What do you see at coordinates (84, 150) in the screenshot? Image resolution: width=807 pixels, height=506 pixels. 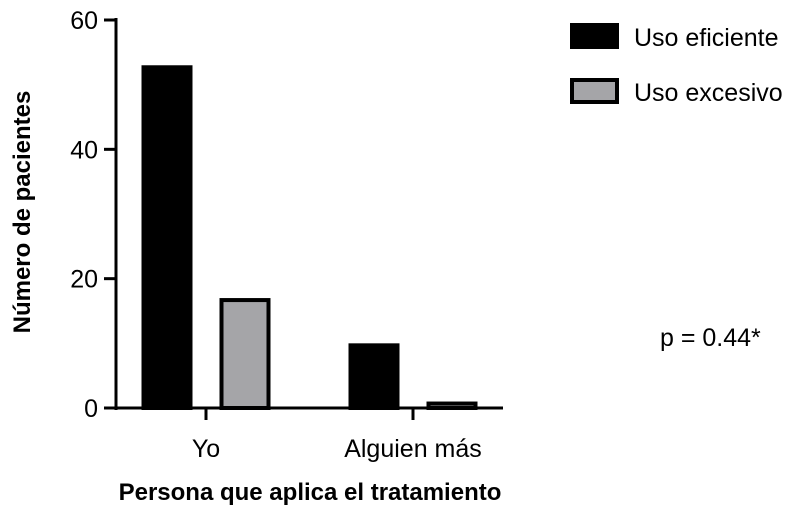 I see `y-tick-label: 40` at bounding box center [84, 150].